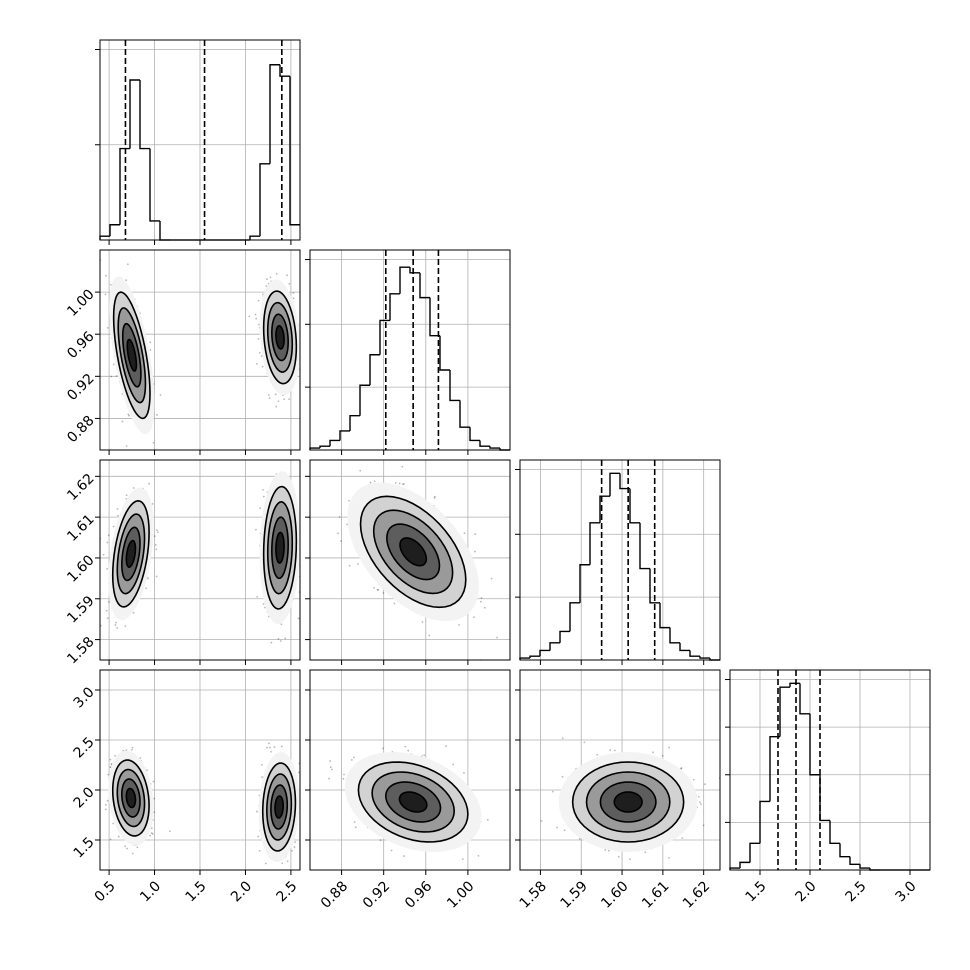 The height and width of the screenshot is (970, 970). What do you see at coordinates (573, 894) in the screenshot?
I see `x-tick-label-2-1: 1.59` at bounding box center [573, 894].